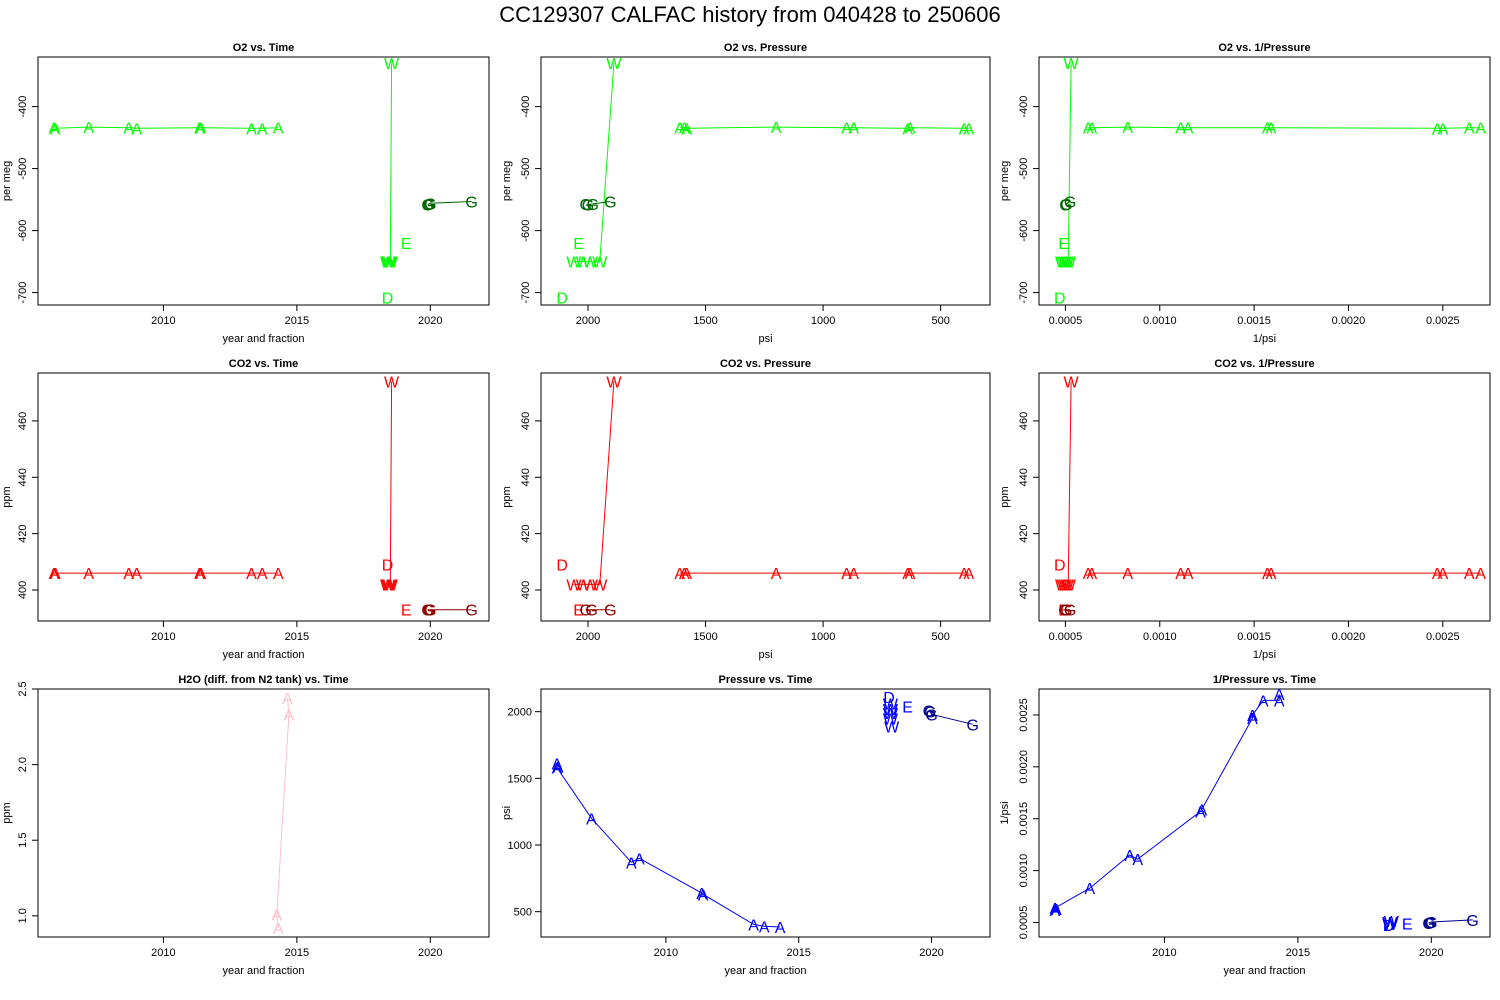 The height and width of the screenshot is (1000, 1500). I want to click on x-axis-label: psi, so click(765, 655).